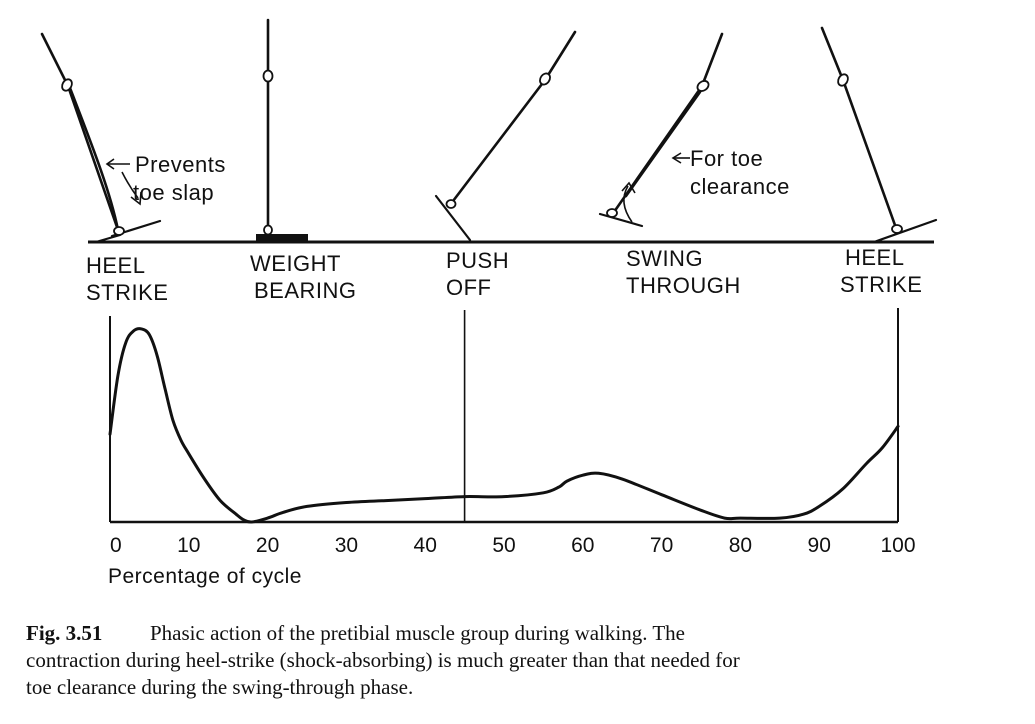 The height and width of the screenshot is (724, 1035). What do you see at coordinates (425, 545) in the screenshot?
I see `x-tick-label-40: 40` at bounding box center [425, 545].